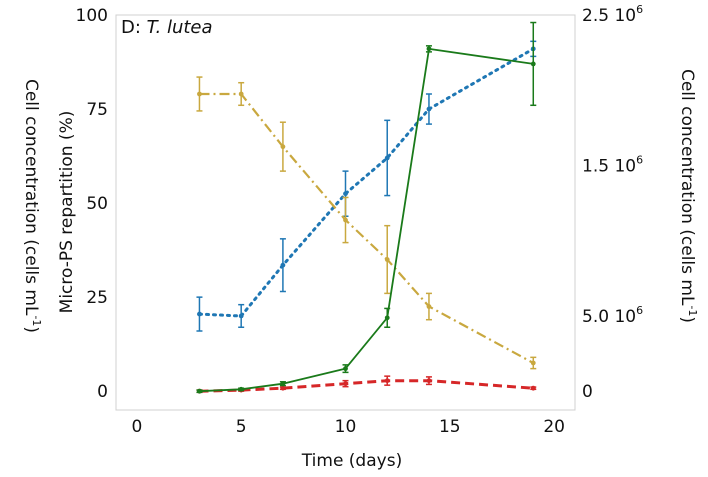 The width and height of the screenshot is (708, 477). Describe the element at coordinates (351, 461) in the screenshot. I see `x-axis-title: Time (days)` at that location.